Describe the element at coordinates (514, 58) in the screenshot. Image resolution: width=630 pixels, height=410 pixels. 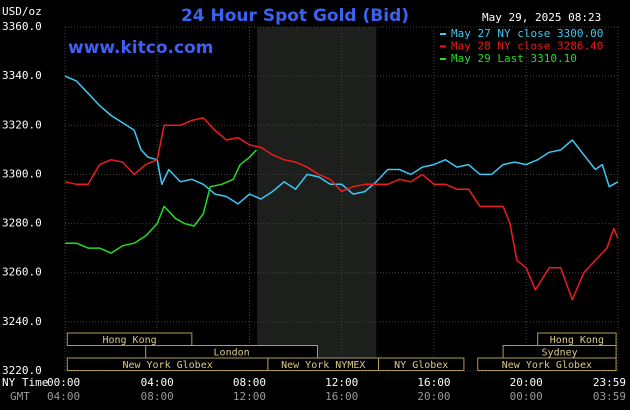
I see `legend-label: May 29 Last 3310.10` at that location.